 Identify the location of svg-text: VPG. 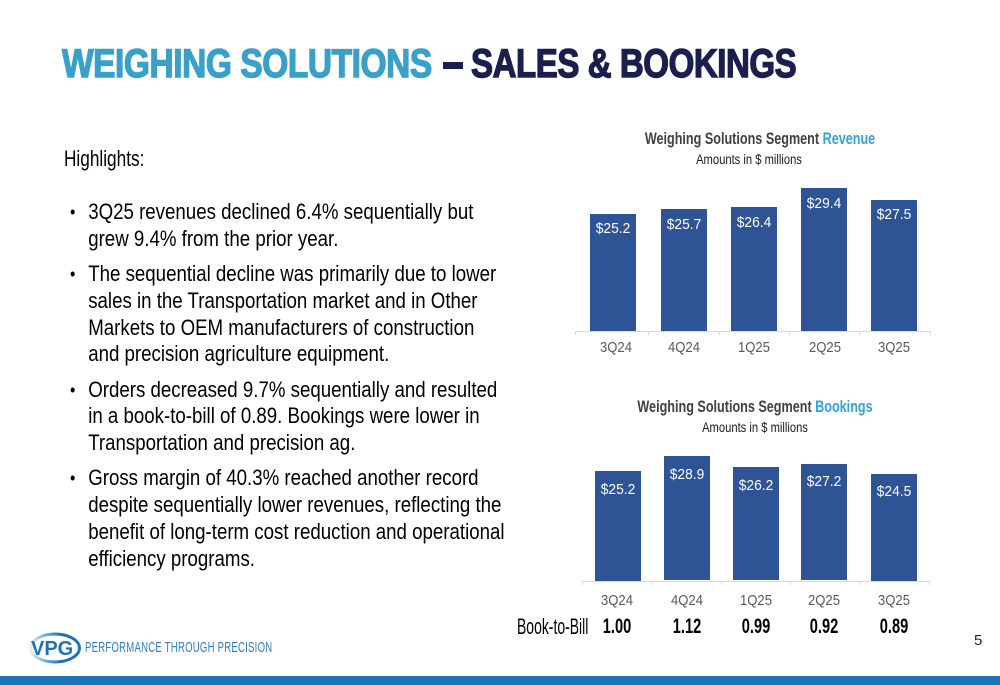
(52, 649).